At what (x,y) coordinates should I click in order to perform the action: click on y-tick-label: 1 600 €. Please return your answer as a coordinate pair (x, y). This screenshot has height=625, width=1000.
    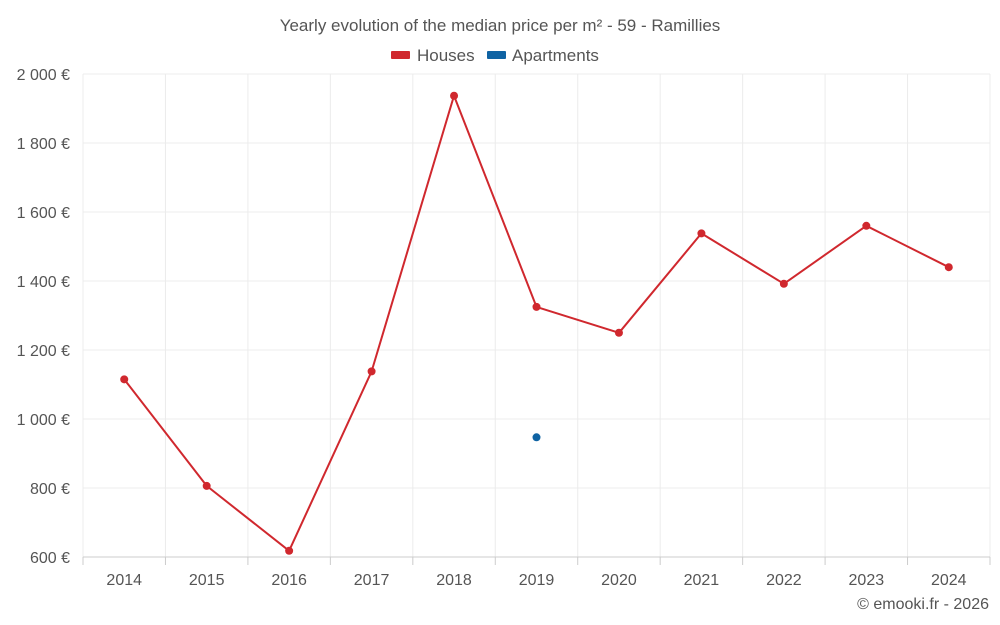
    Looking at the image, I should click on (43, 213).